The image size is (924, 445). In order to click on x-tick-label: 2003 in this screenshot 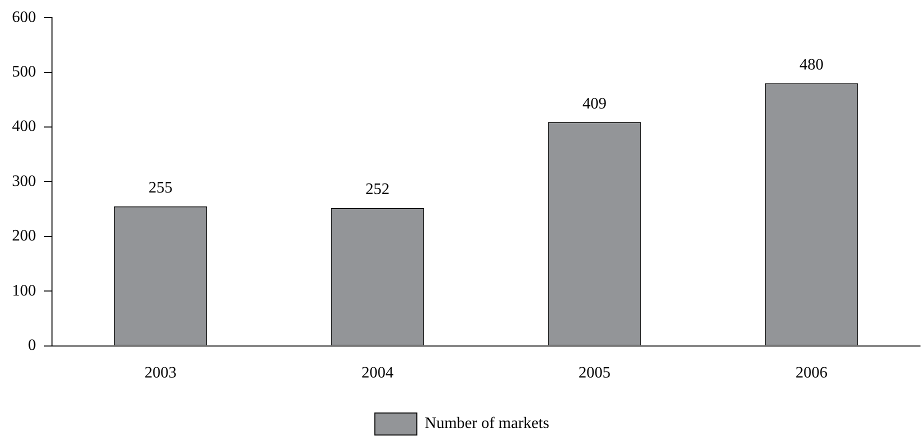, I will do `click(160, 373)`.